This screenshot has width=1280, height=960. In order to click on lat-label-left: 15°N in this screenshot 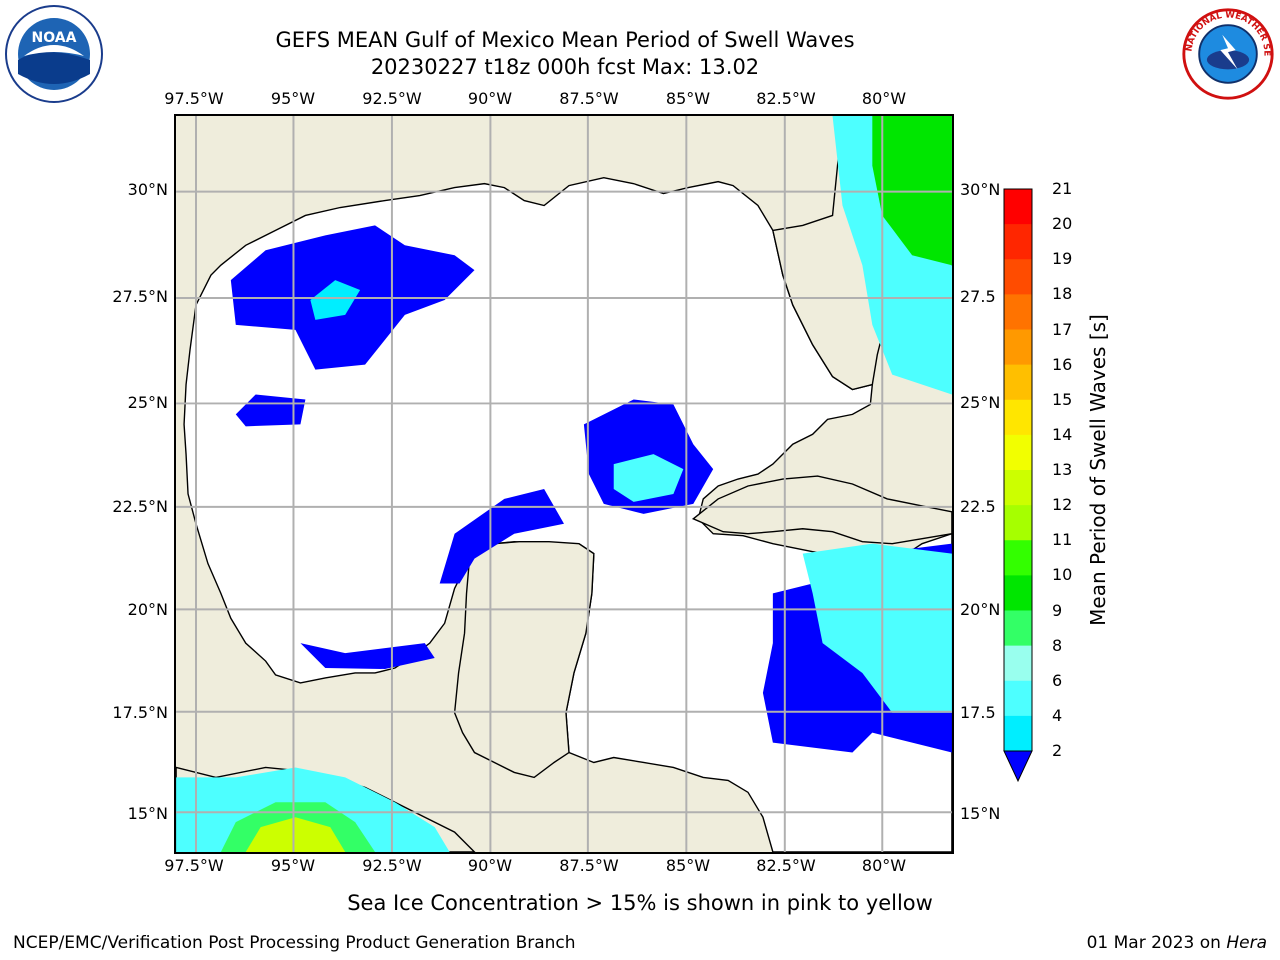, I will do `click(147, 813)`.